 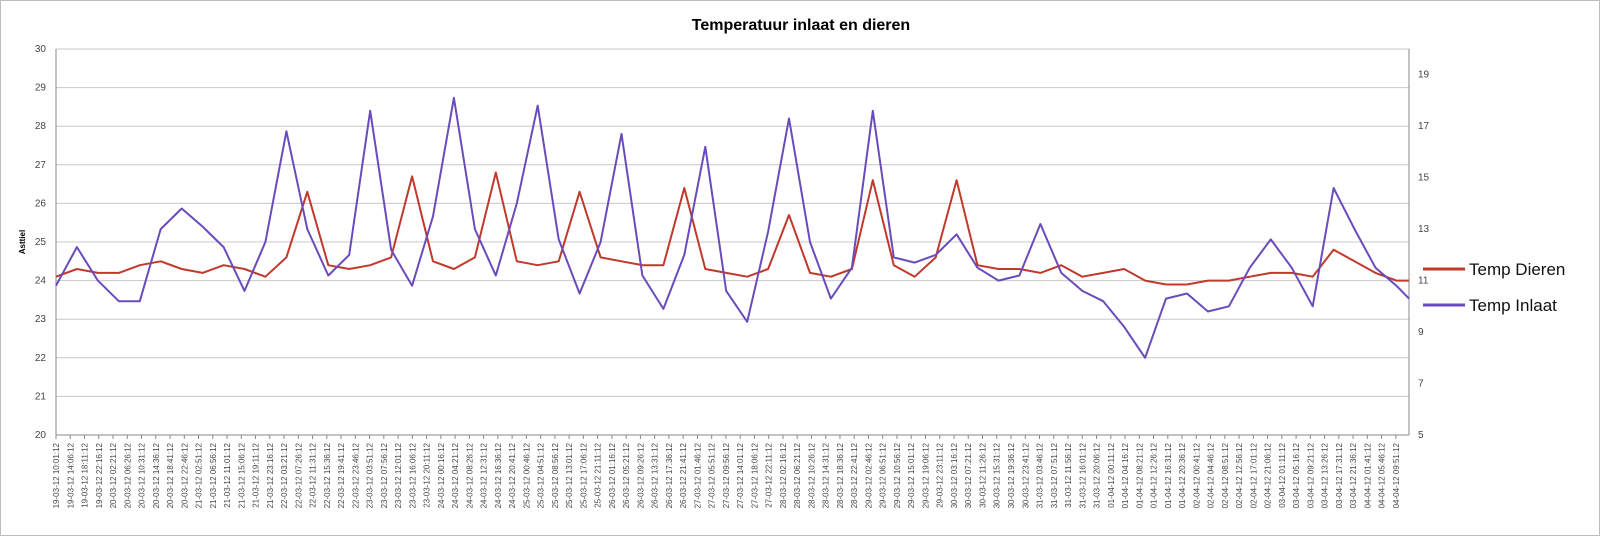 I want to click on x-tick-label-50: 27-03-12 22:11:12, so click(x=769, y=474).